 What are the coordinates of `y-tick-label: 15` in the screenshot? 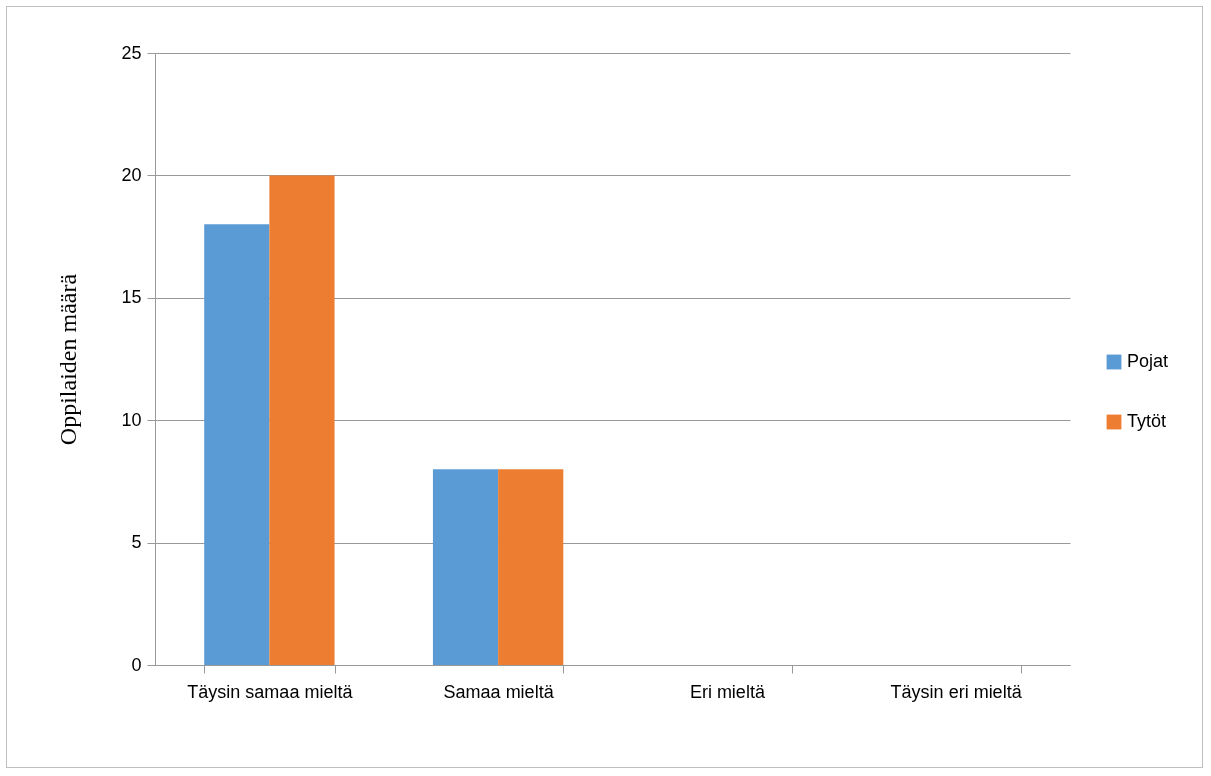 It's located at (131, 297).